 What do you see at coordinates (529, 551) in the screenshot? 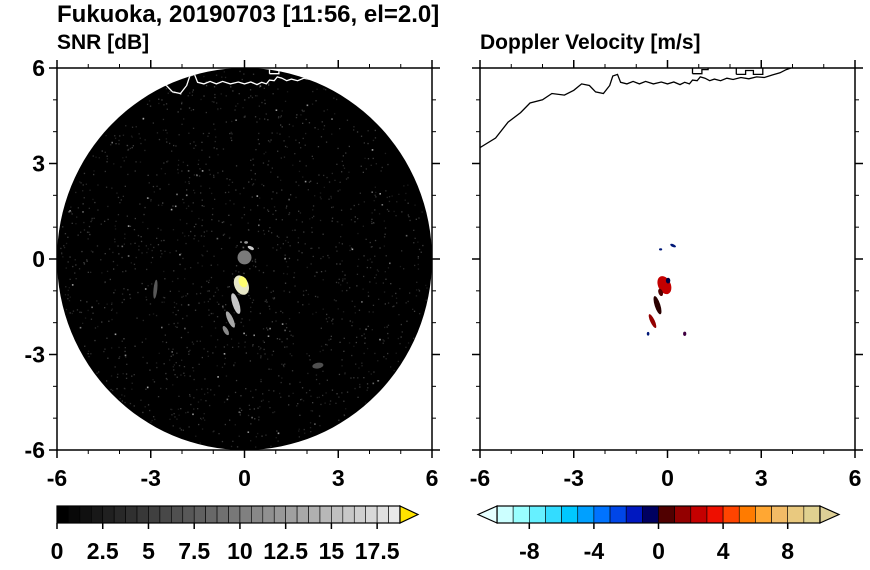
I see `colorbar-tick-label: -8` at bounding box center [529, 551].